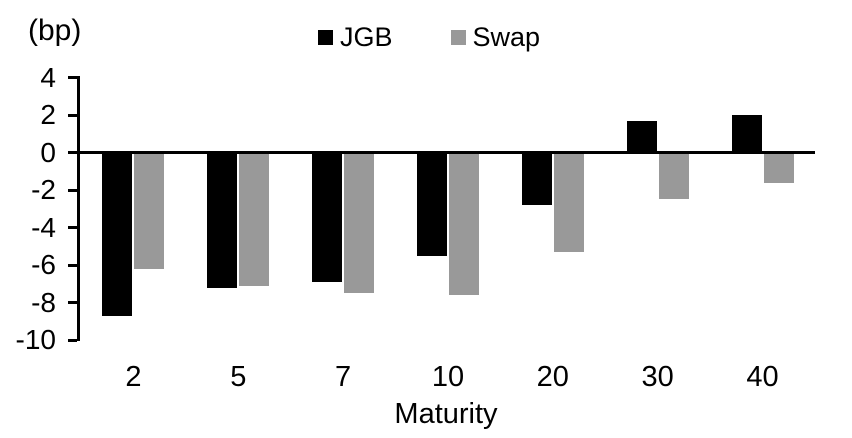 Image resolution: width=852 pixels, height=438 pixels. What do you see at coordinates (35, 339) in the screenshot?
I see `y-tick-label: -10` at bounding box center [35, 339].